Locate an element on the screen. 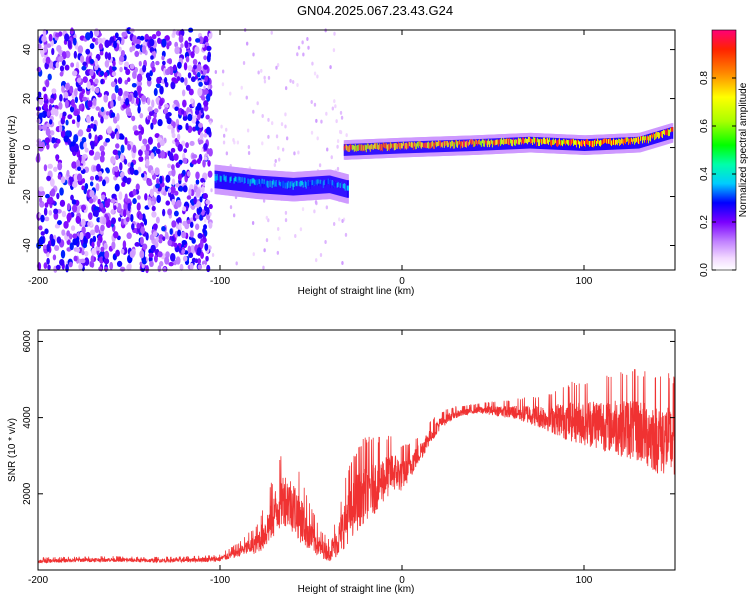 The width and height of the screenshot is (750, 600). colorbar-tick-label: 0.8 is located at coordinates (704, 78).